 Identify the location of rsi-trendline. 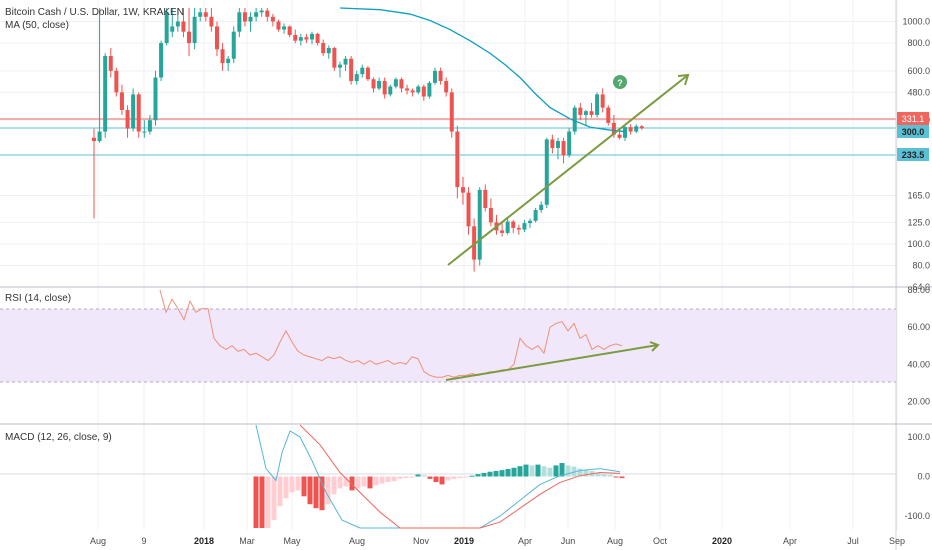
(552, 362).